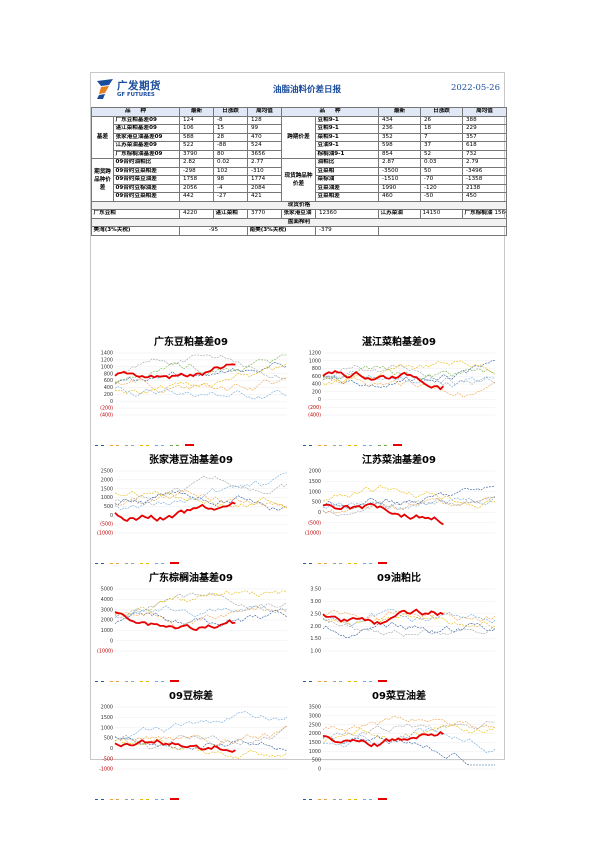 Image resolution: width=595 pixels, height=842 pixels. I want to click on row-daily-change: 102, so click(230, 171).